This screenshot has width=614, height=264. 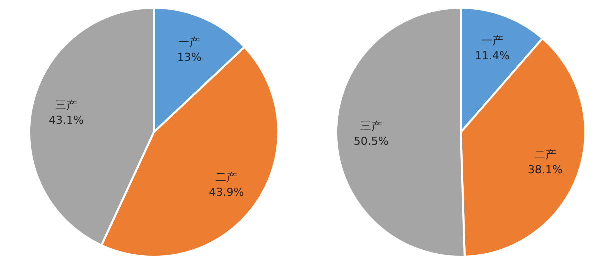 What do you see at coordinates (492, 56) in the screenshot?
I see `data-label: 11.4%` at bounding box center [492, 56].